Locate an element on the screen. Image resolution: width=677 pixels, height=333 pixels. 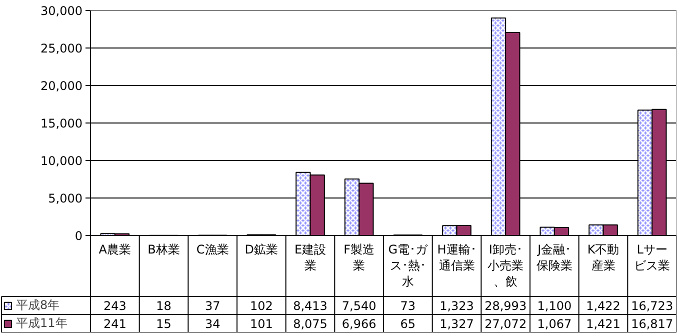
x-tick-label: A農業 is located at coordinates (115, 249).